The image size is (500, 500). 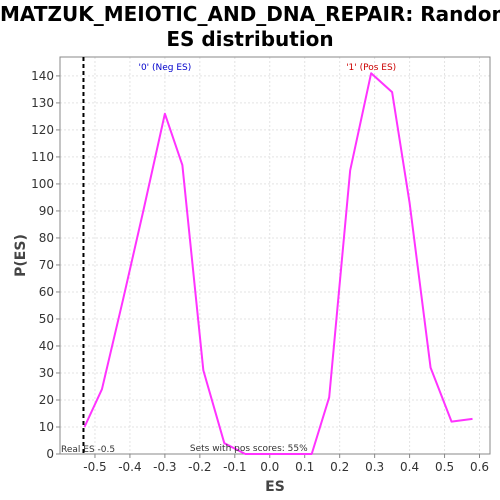 I want to click on y-tick-label: 130, so click(x=42, y=103).